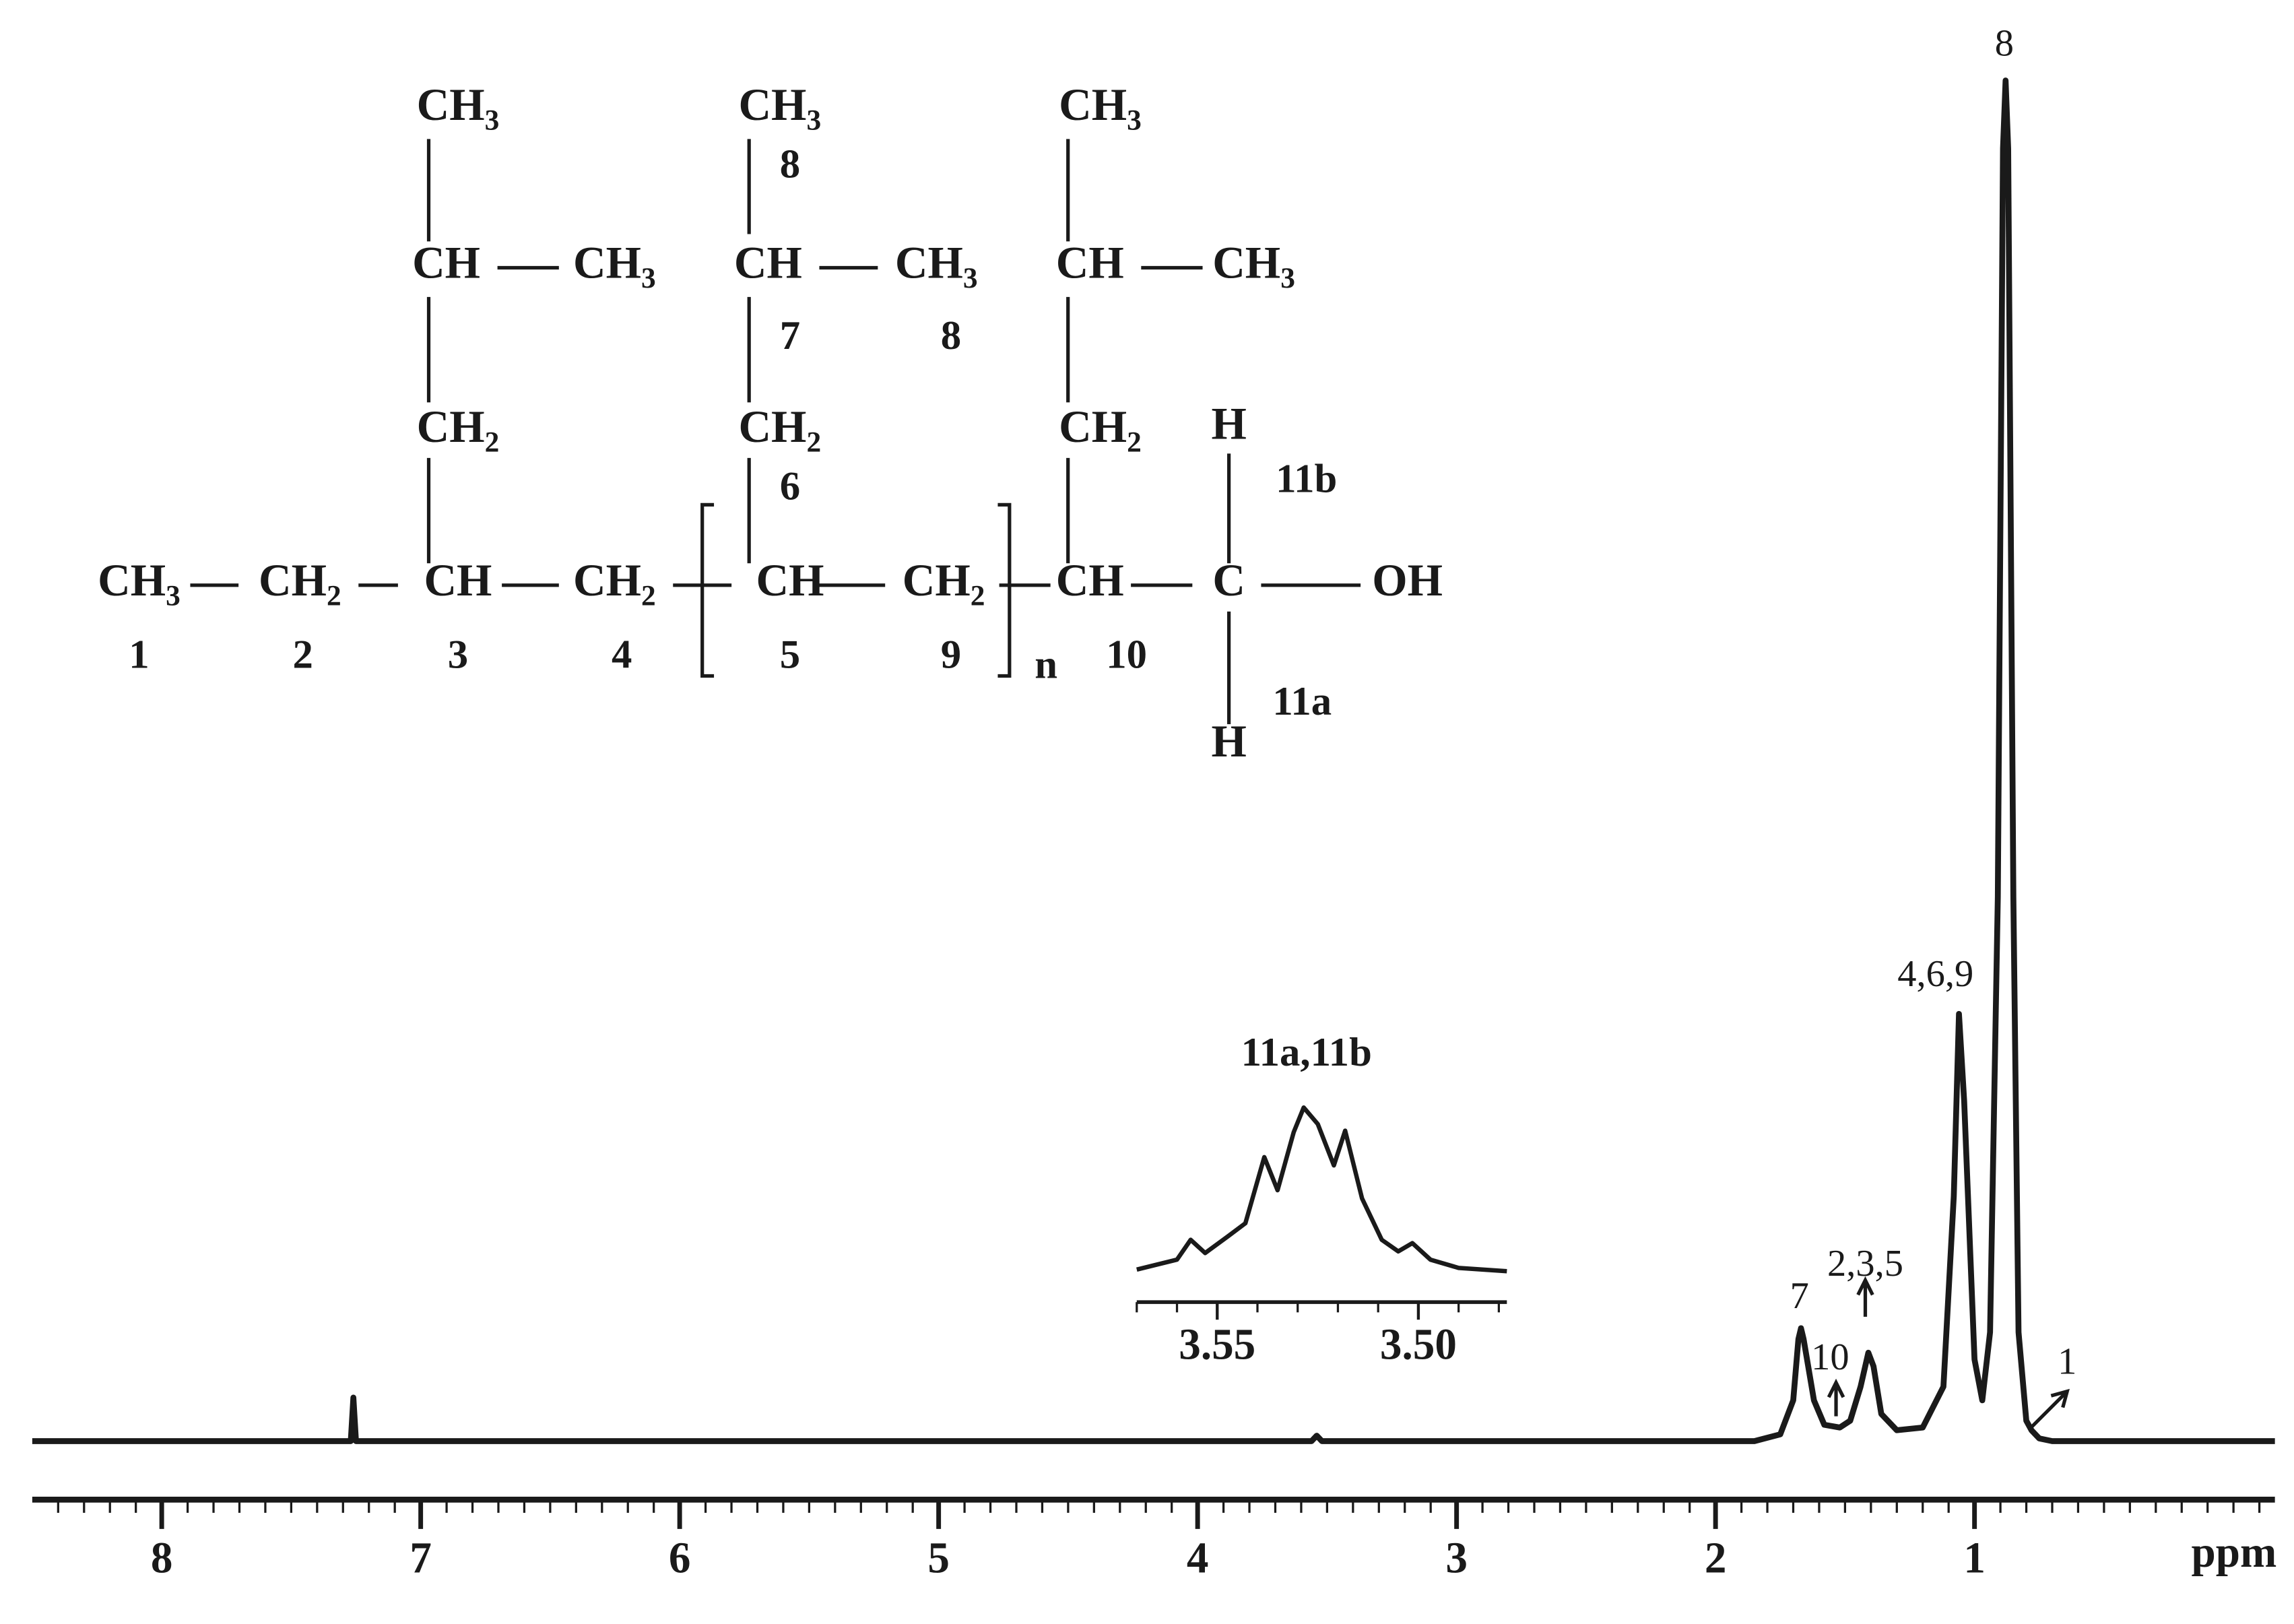 Image resolution: width=2294 pixels, height=1624 pixels. Describe the element at coordinates (1865, 1264) in the screenshot. I see `peak-label: 2,3,5` at that location.